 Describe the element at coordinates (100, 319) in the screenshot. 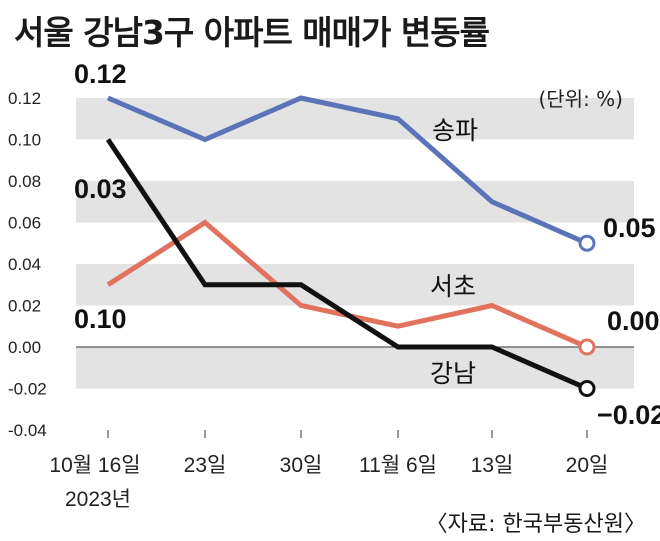

I see `gangnam-start-label: 0.10` at that location.